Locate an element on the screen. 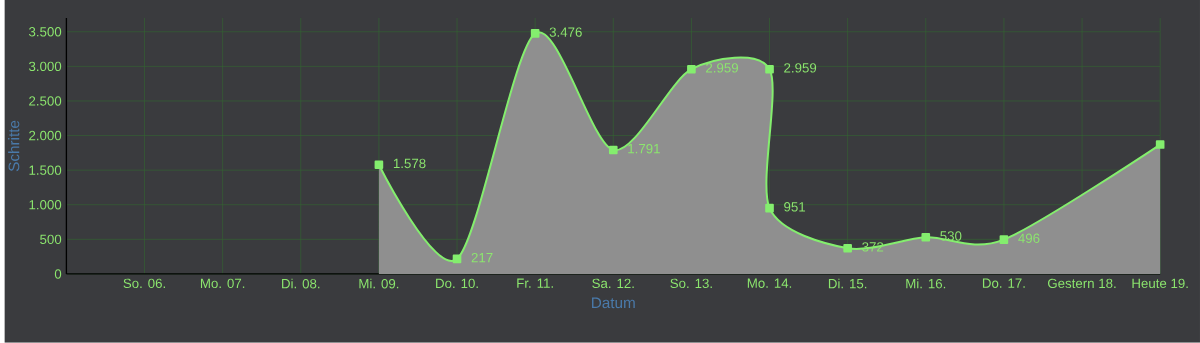  x-tick-label: Mo. 14. is located at coordinates (769, 283).